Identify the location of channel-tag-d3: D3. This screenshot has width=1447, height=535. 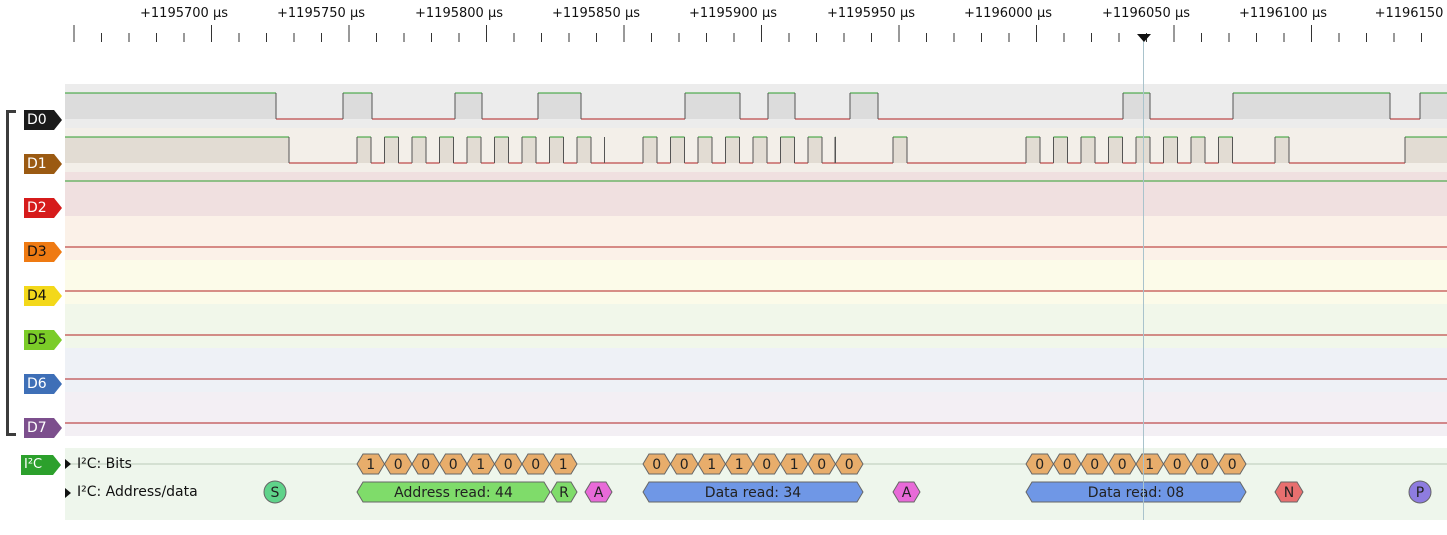
(43, 252).